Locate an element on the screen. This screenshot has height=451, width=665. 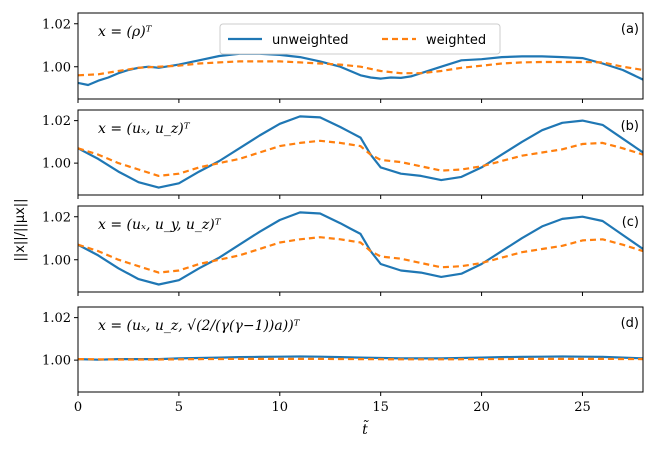
legend-label-unweighted: unweighted is located at coordinates (310, 40).